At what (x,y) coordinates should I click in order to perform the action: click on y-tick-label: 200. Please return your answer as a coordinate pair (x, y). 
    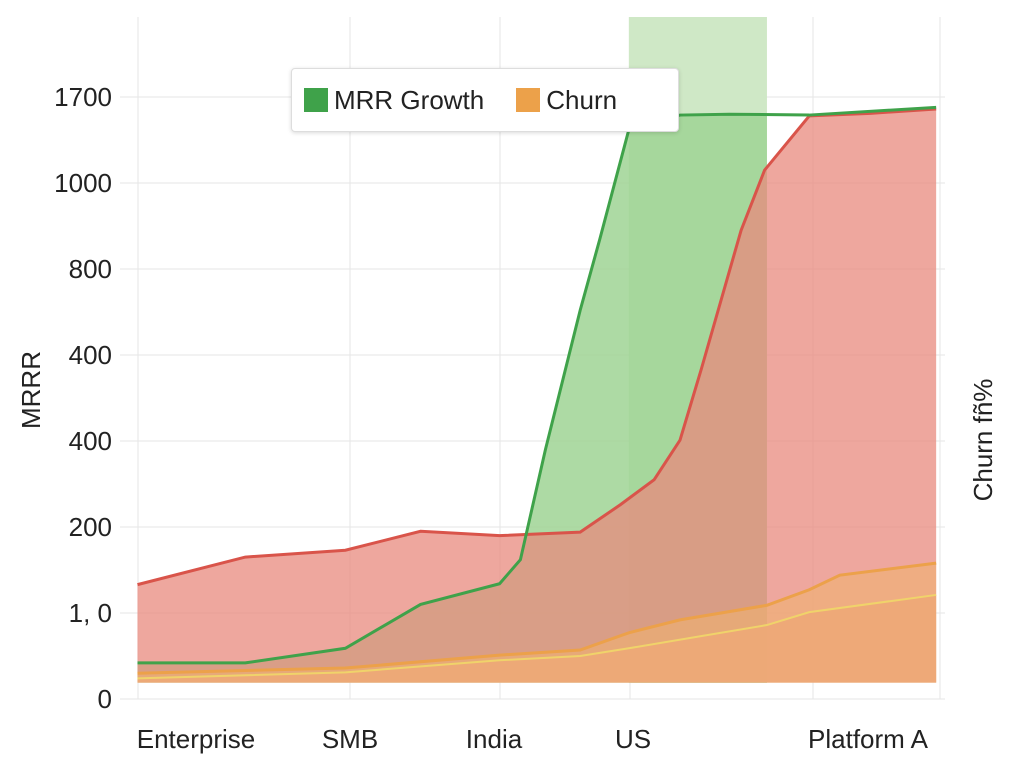
    Looking at the image, I should click on (90, 527).